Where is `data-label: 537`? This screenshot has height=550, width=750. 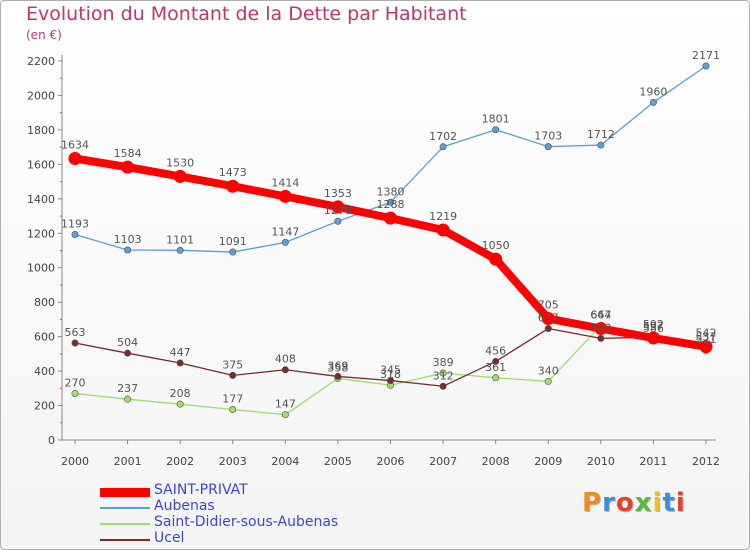
data-label: 537 is located at coordinates (706, 336).